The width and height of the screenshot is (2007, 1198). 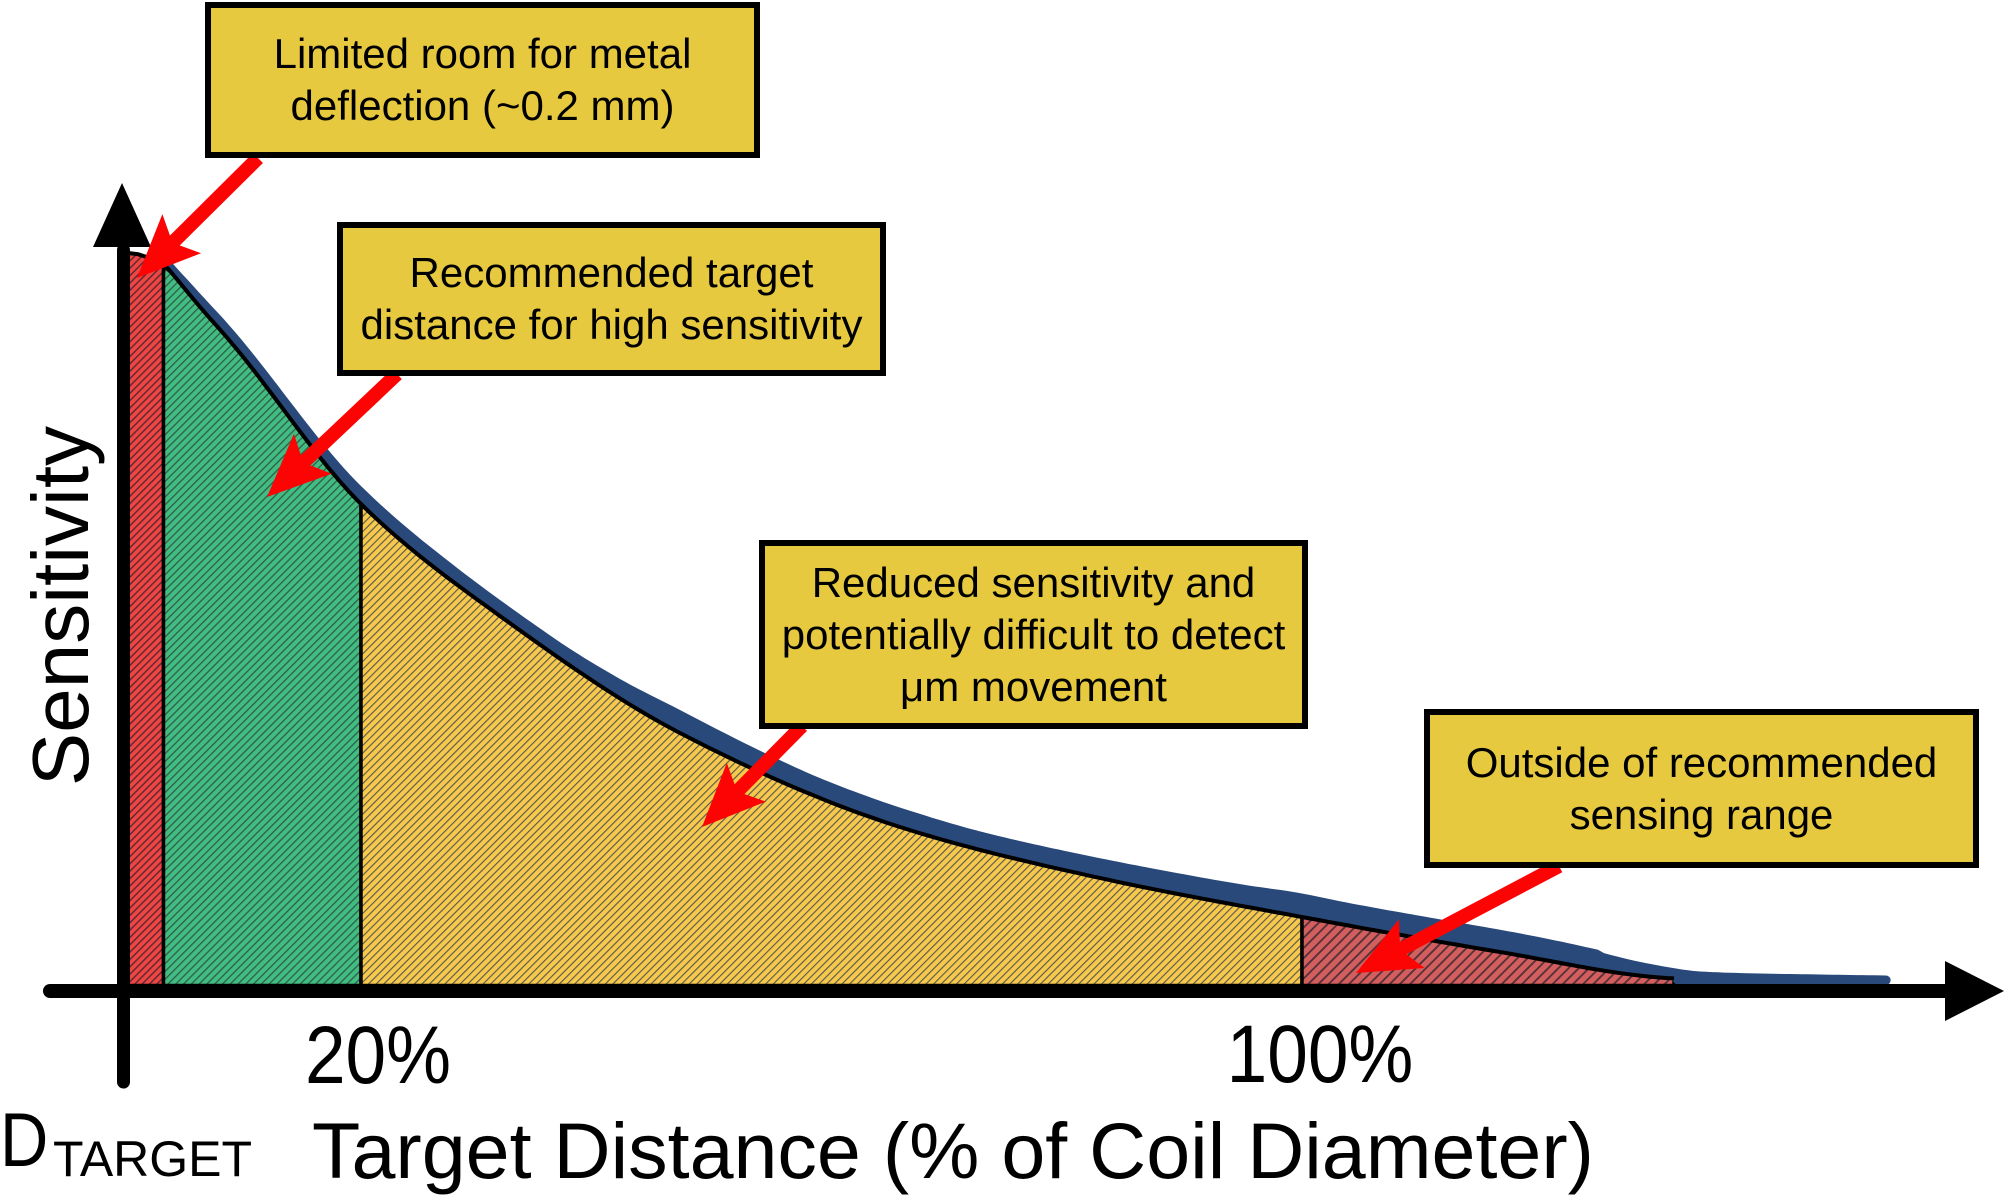 I want to click on svg-text: TARGET, so click(x=152, y=1159).